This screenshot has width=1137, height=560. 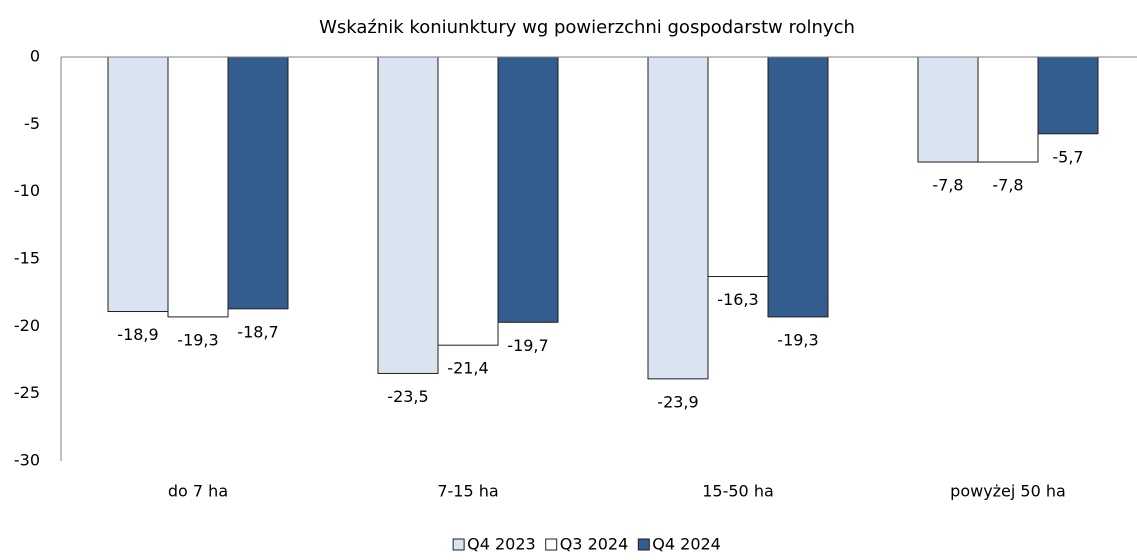 What do you see at coordinates (737, 299) in the screenshot?
I see `value-label: -16,3` at bounding box center [737, 299].